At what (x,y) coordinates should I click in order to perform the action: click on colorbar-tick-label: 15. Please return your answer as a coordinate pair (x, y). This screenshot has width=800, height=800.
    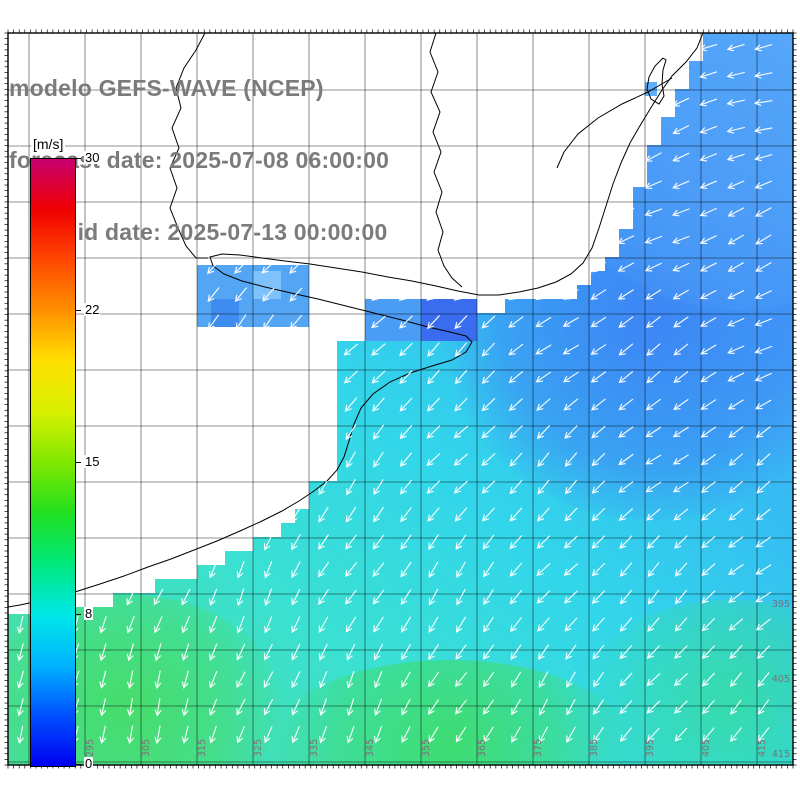
    Looking at the image, I should click on (92, 461).